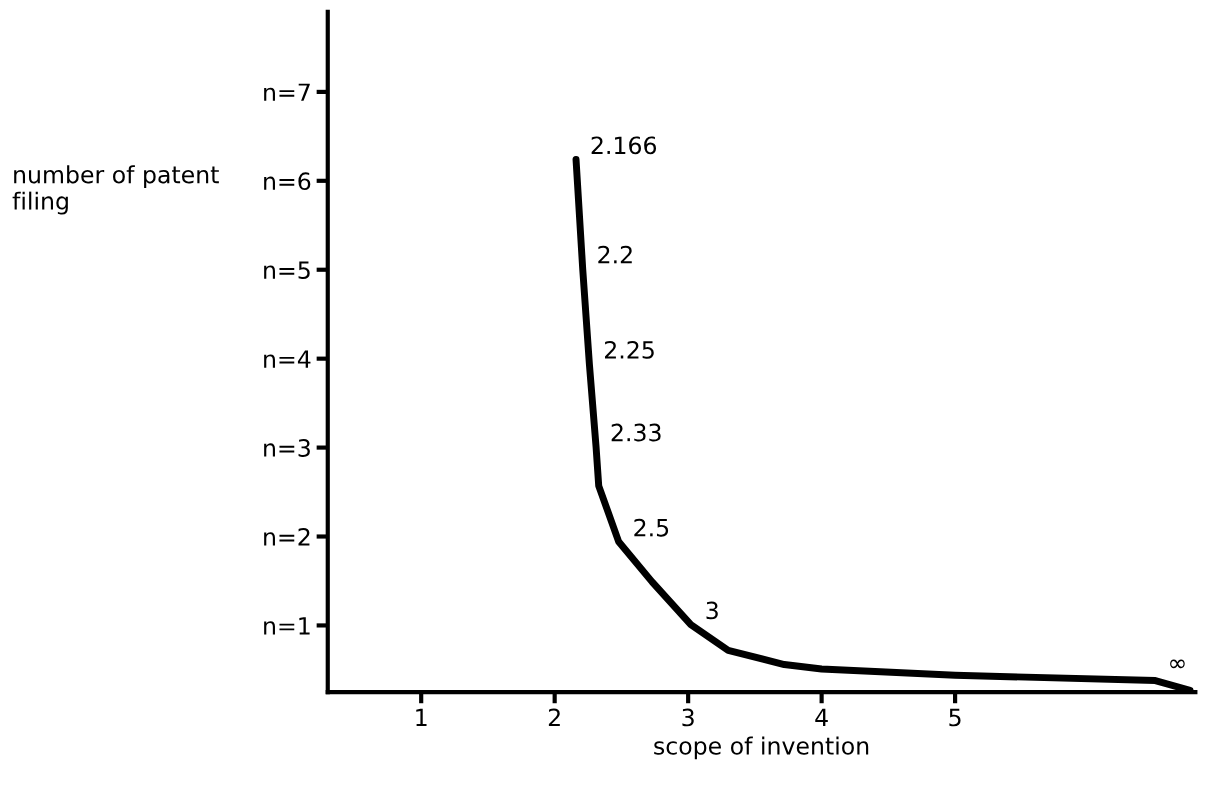  What do you see at coordinates (636, 432) in the screenshot?
I see `annotation: 2.33` at bounding box center [636, 432].